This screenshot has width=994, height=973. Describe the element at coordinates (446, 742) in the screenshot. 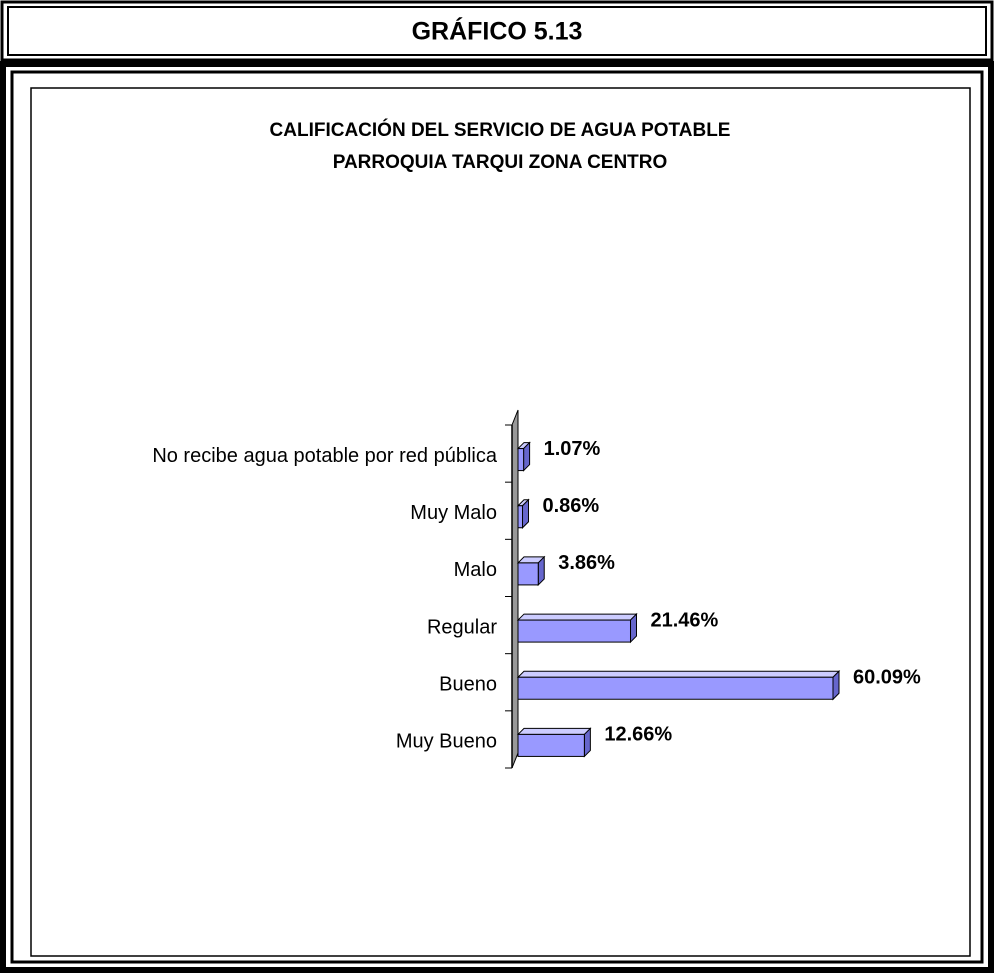

I see `category-label: Muy Bueno` at that location.